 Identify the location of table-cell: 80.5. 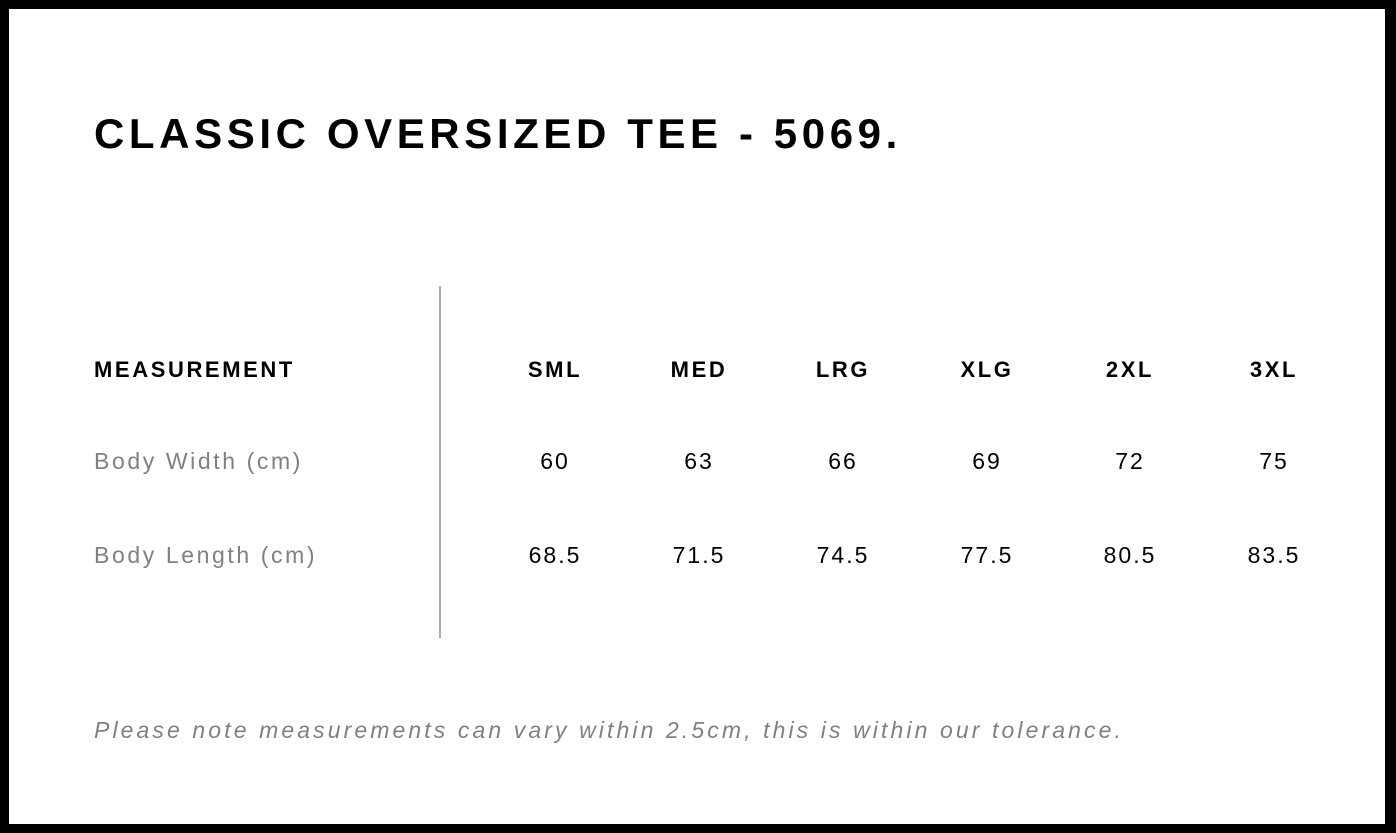
(1130, 555).